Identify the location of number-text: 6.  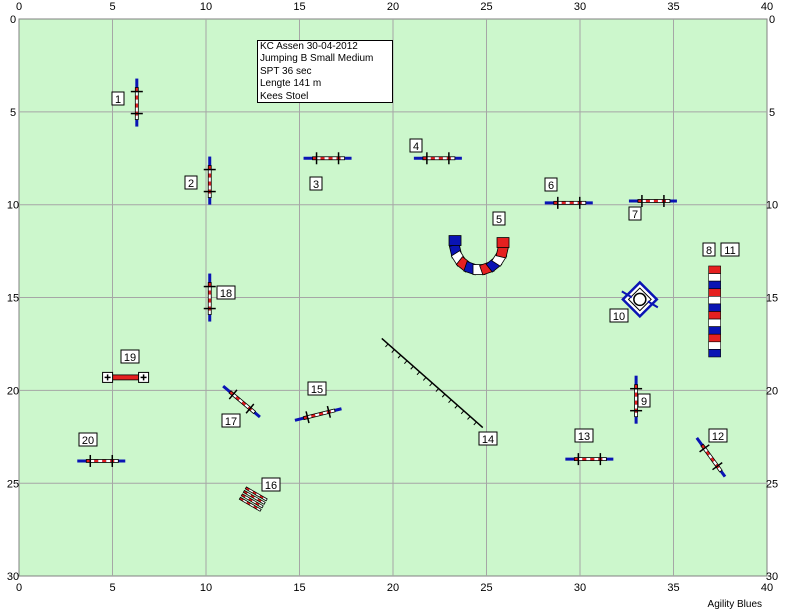
(551, 186).